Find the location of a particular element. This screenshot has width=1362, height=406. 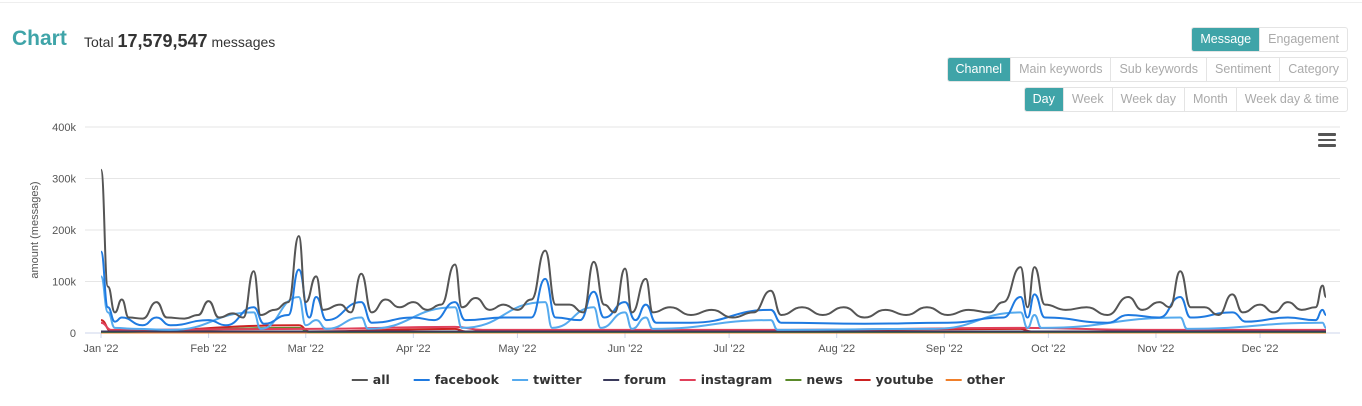

legend-item-twitter: twitter is located at coordinates (547, 379).